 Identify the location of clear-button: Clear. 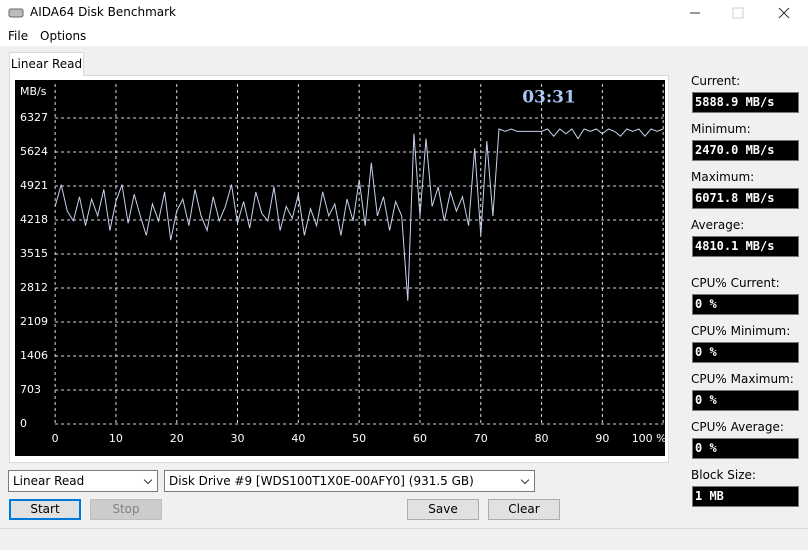
(524, 509).